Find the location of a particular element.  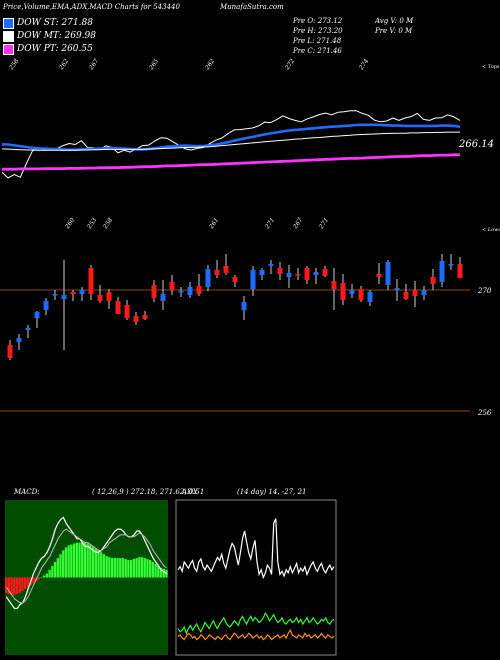

ohlc-high: Pre H: 273.20 is located at coordinates (318, 31).